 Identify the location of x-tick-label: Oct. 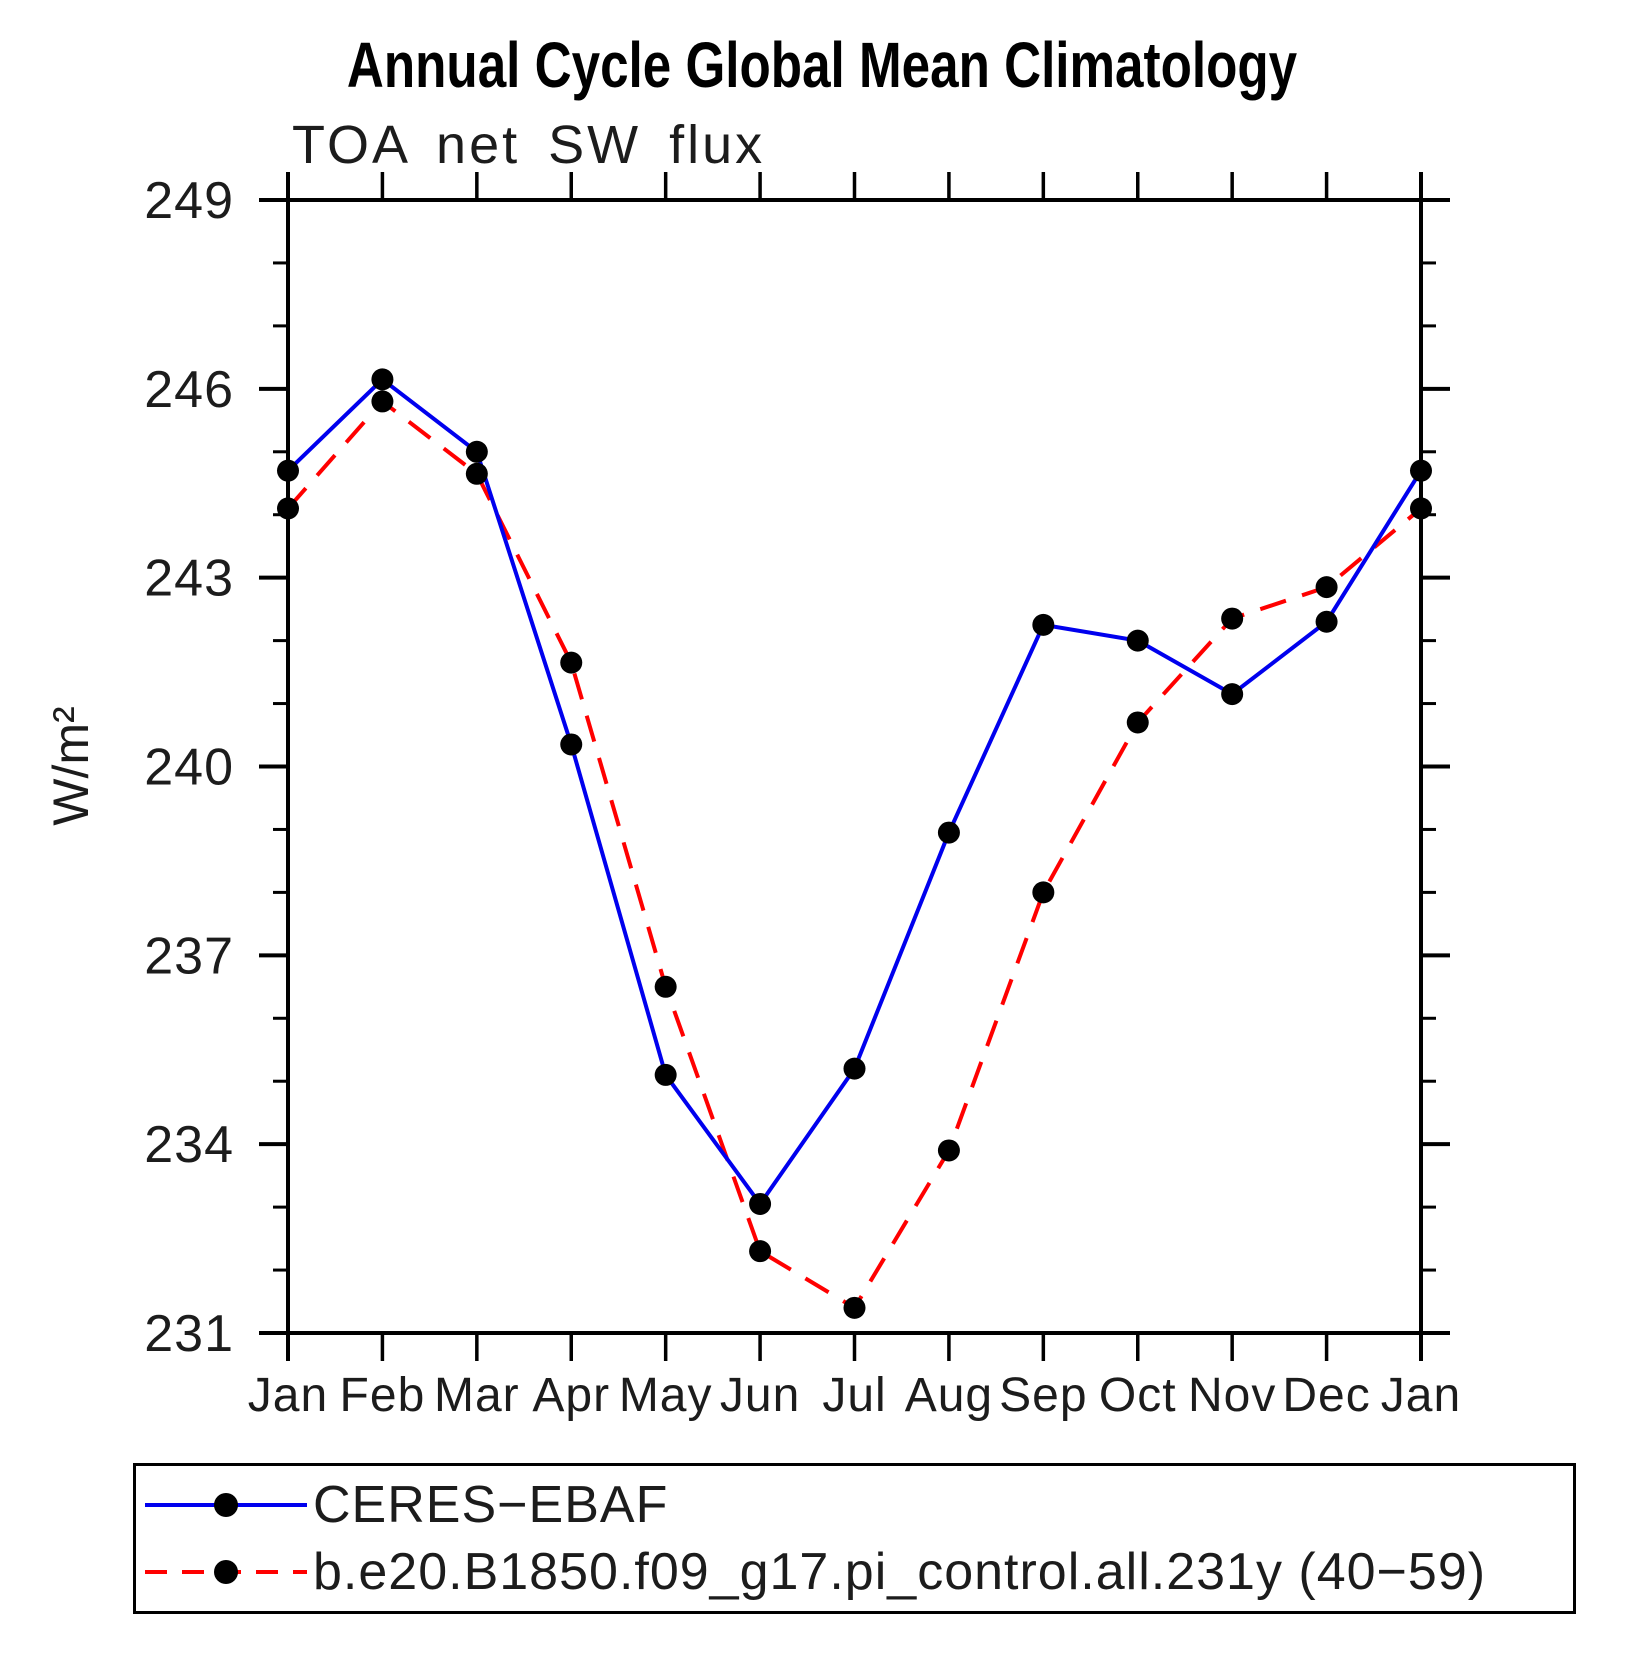
(1138, 1395).